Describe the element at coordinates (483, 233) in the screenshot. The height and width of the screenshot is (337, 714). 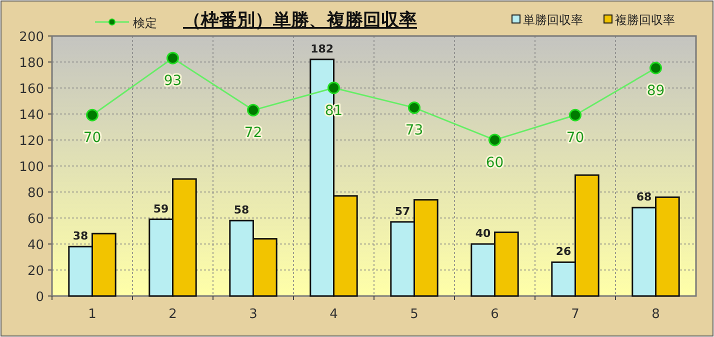
I see `data-label: 40` at that location.